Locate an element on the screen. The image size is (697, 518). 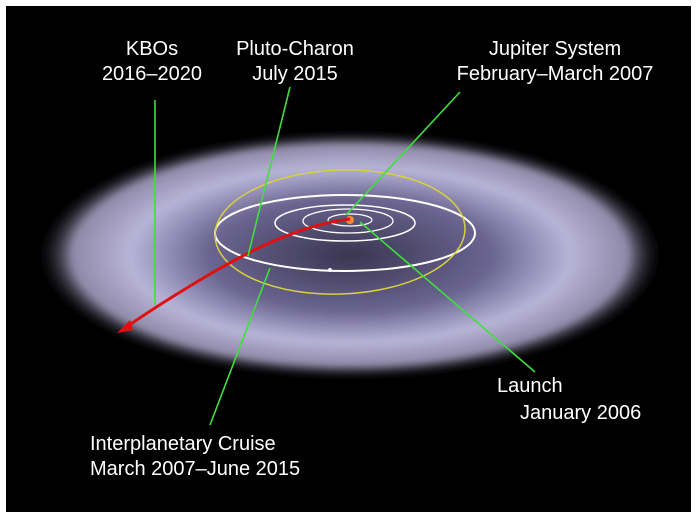
saturn-orbit is located at coordinates (350, 220).